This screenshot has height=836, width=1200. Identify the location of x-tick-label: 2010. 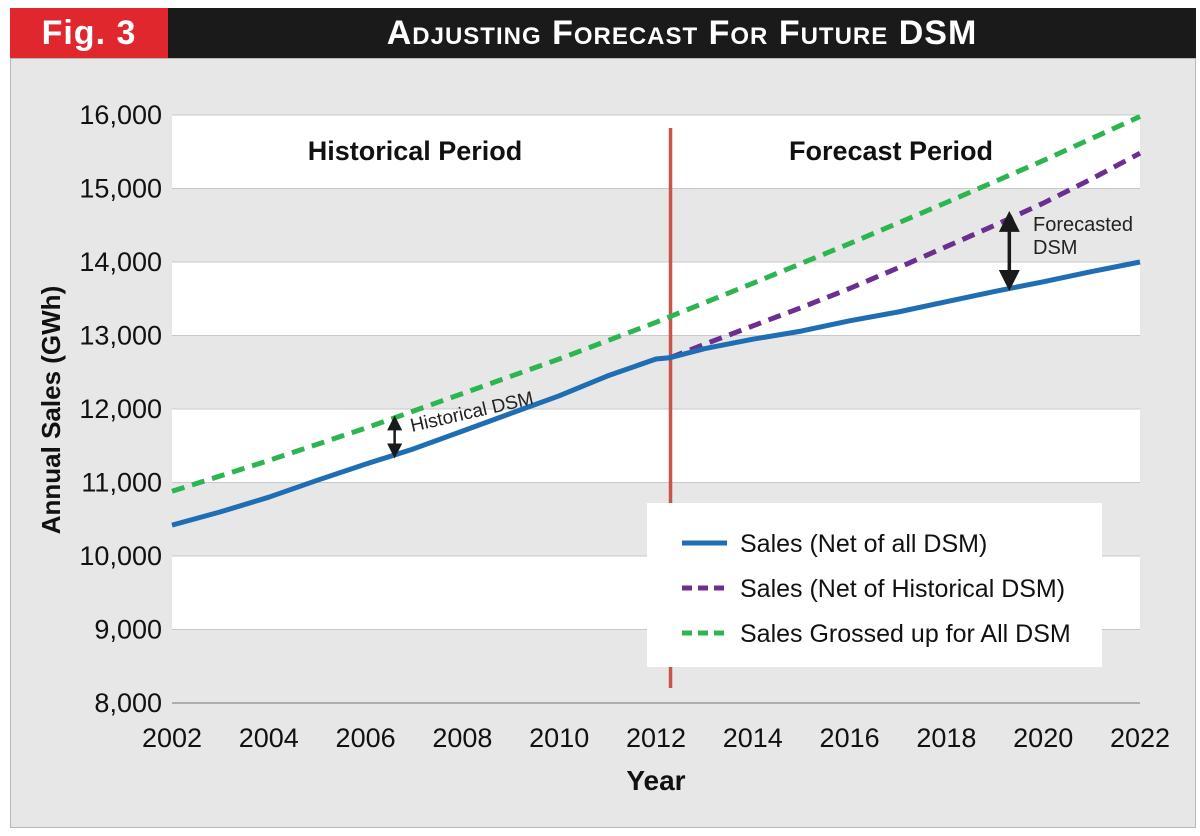
(559, 738).